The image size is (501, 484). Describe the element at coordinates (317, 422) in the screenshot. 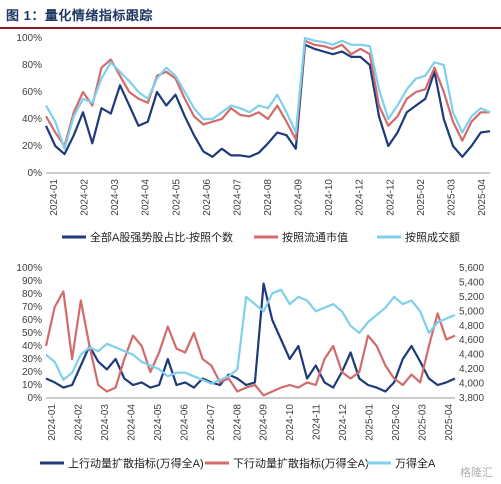

I see `chart2-x-tick: 2024-11` at that location.